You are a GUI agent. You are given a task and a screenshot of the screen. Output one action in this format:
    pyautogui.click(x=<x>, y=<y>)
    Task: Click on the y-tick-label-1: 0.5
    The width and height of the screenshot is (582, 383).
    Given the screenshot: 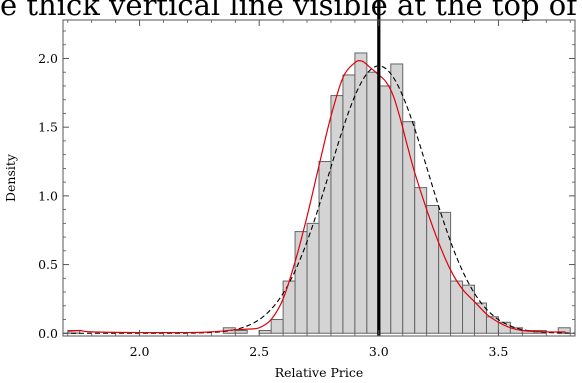 What is the action you would take?
    pyautogui.click(x=48, y=264)
    